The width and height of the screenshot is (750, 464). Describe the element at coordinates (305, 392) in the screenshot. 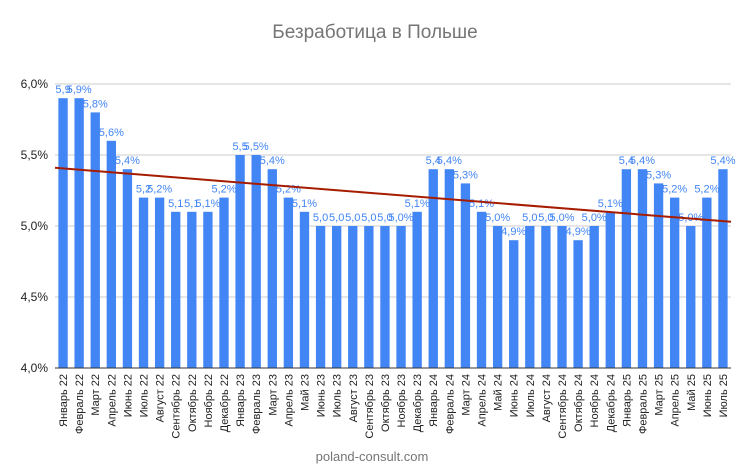

I see `x-tick-label: Май 23` at that location.